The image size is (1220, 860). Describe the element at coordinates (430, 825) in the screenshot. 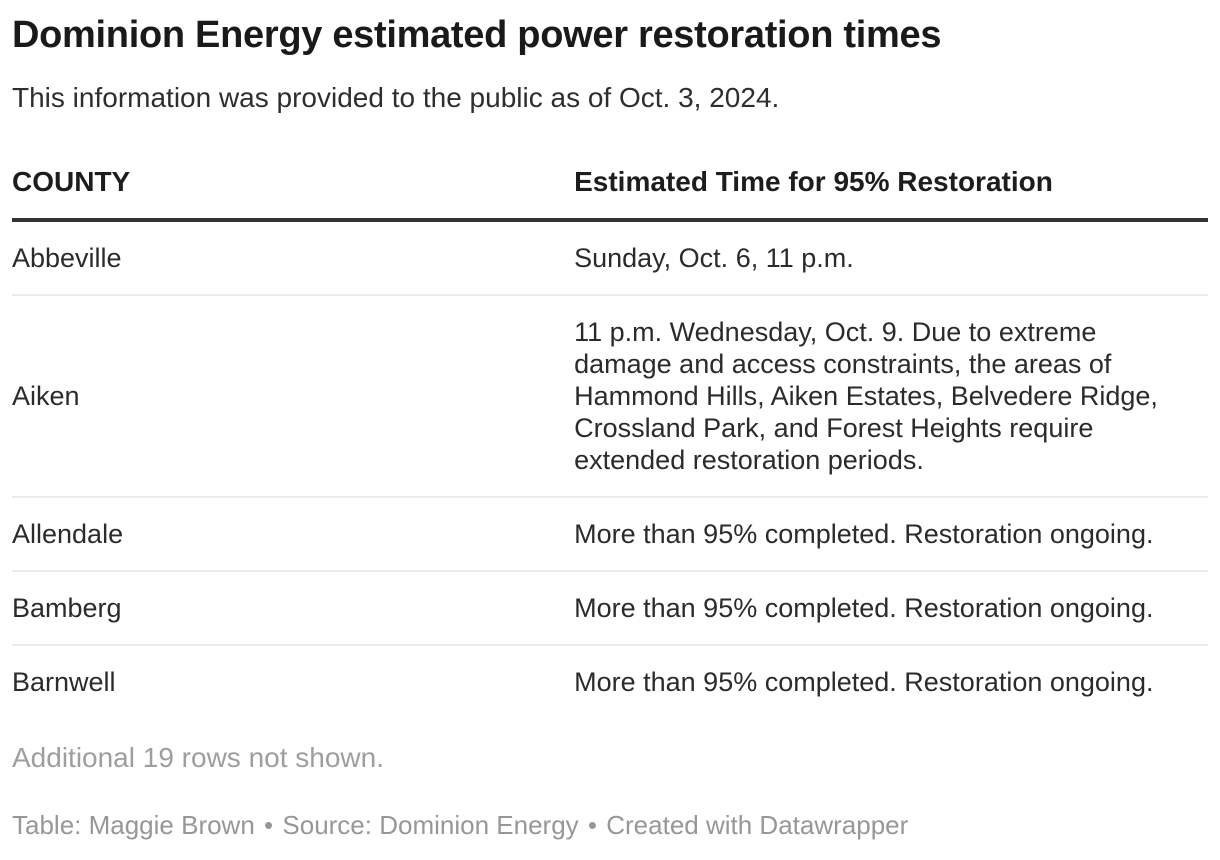

I see `source-credit: Source: Dominion Energy` at that location.